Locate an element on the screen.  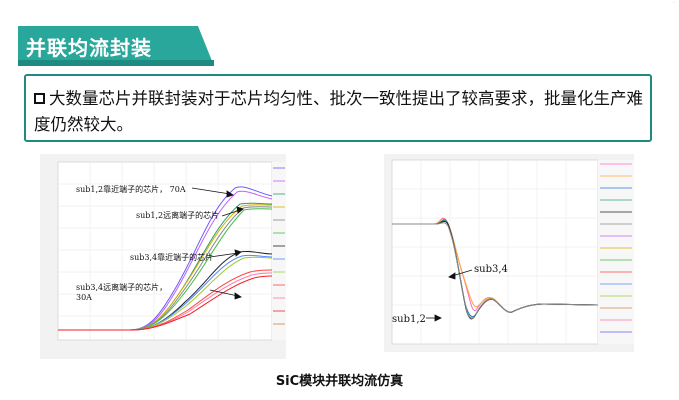
plot-area is located at coordinates (495, 252).